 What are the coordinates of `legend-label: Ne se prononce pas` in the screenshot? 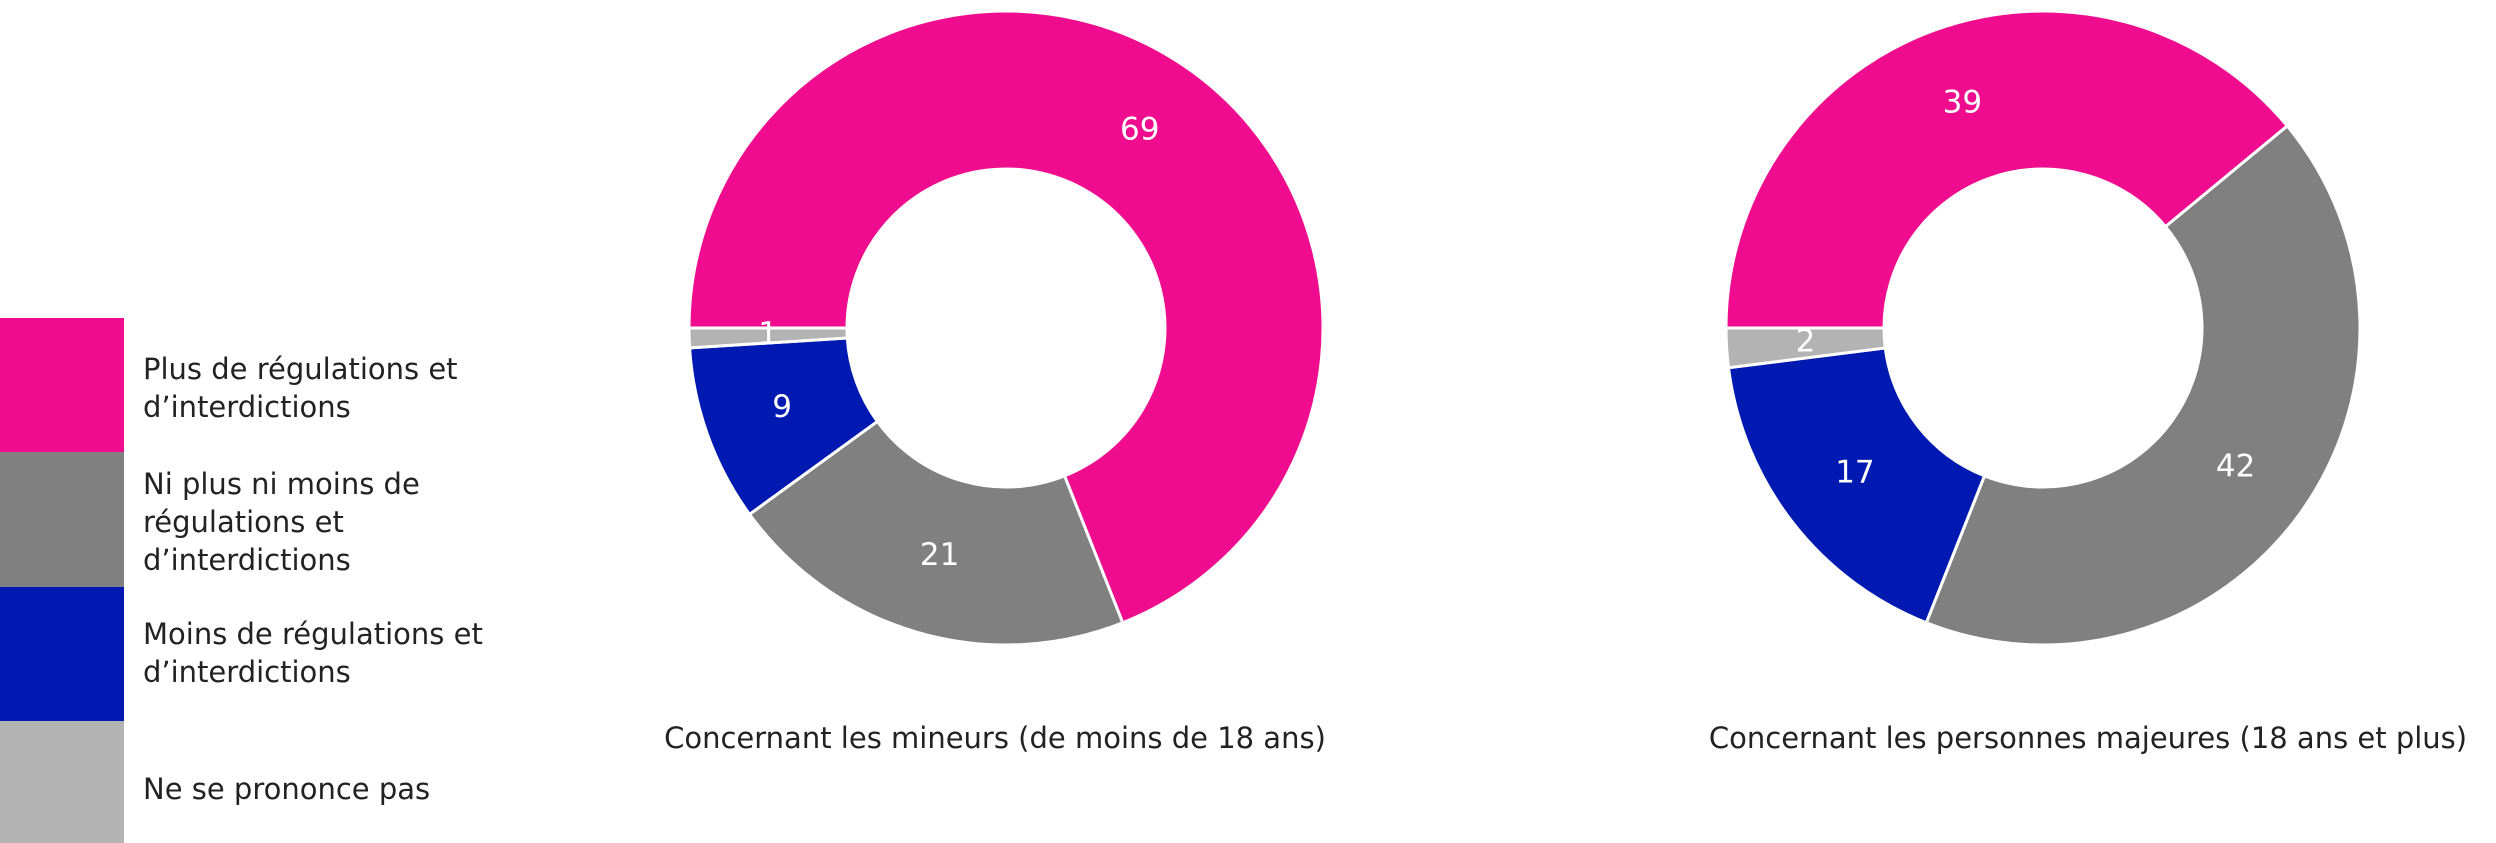 It's located at (287, 789).